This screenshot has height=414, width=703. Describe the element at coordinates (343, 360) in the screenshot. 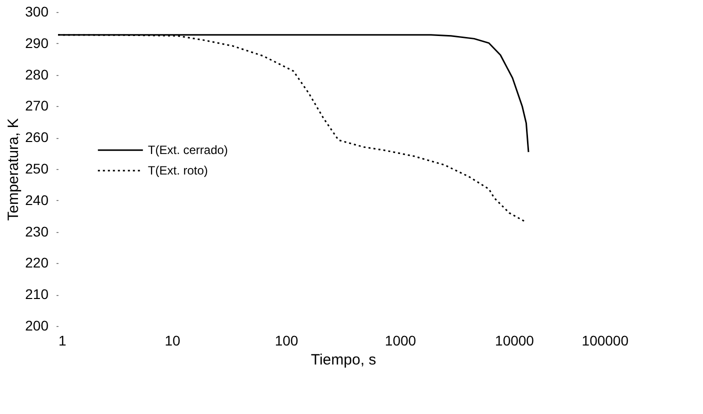

I see `x-axis-title: Tiempo, s` at that location.